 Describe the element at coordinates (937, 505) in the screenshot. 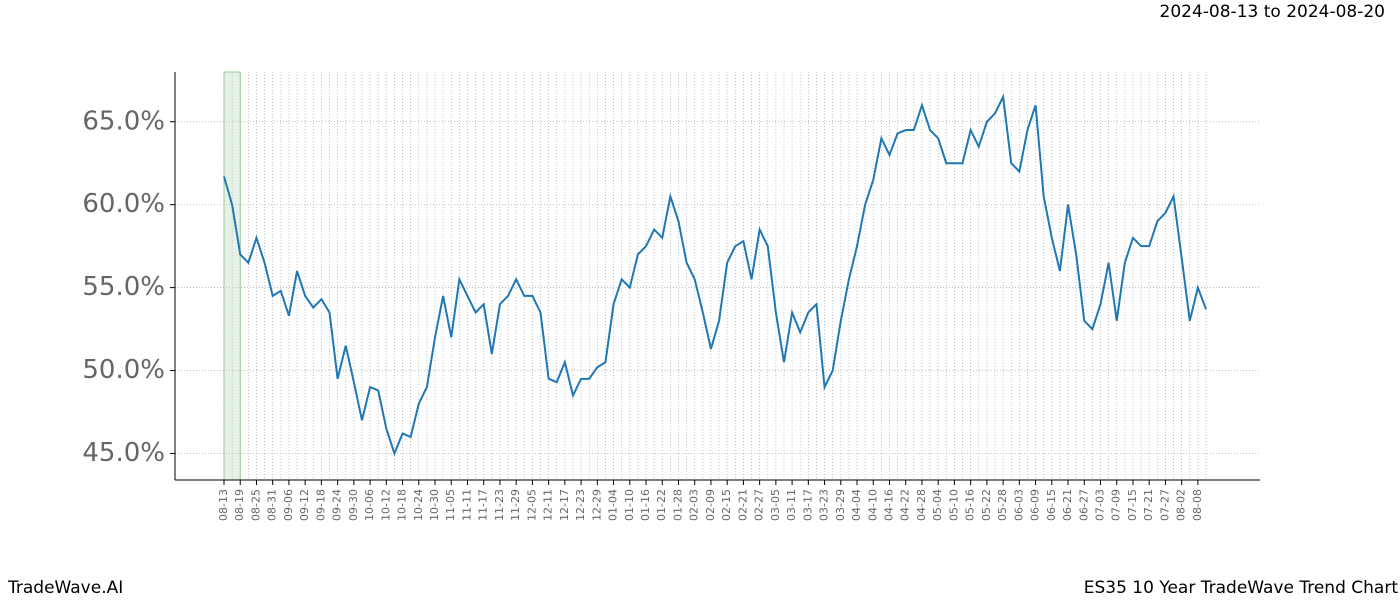

I see `x-tick-label: 05-04` at that location.